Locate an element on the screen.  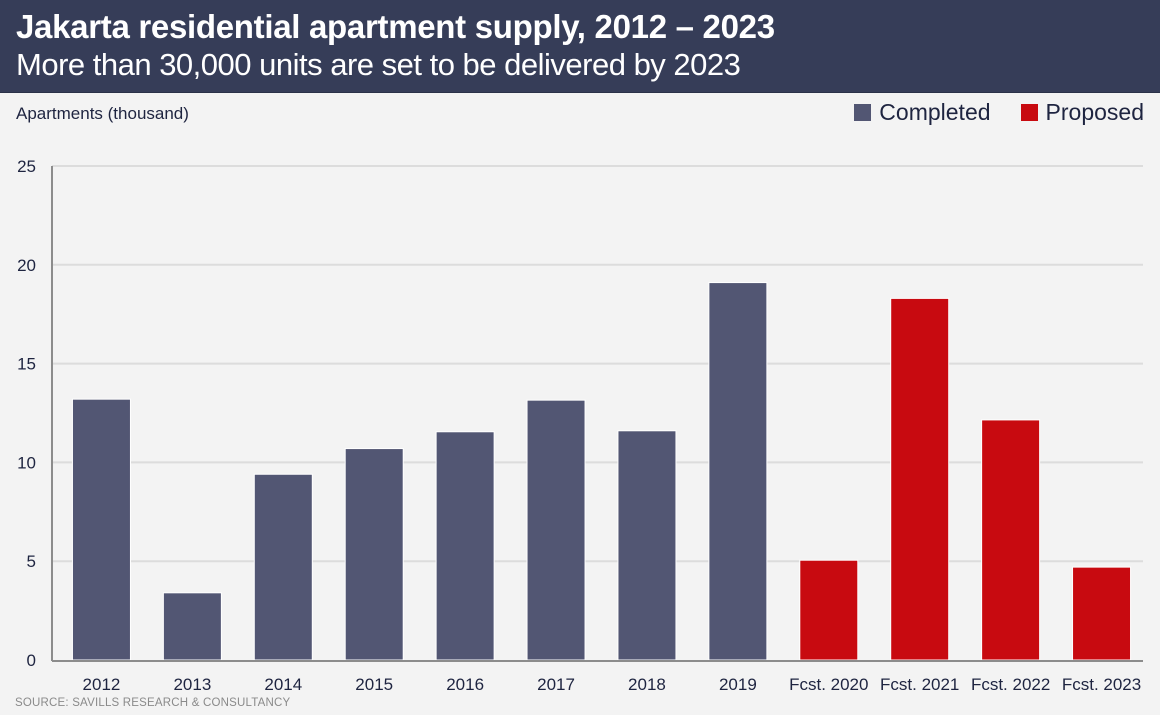
legend-item-proposed: Proposed is located at coordinates (1082, 112).